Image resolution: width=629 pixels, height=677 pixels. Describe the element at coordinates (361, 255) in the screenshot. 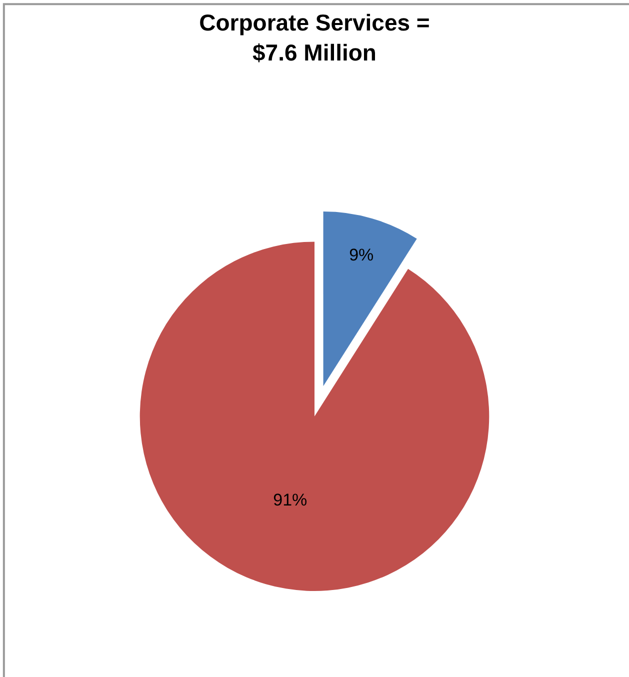

I see `data-label: 9%` at that location.